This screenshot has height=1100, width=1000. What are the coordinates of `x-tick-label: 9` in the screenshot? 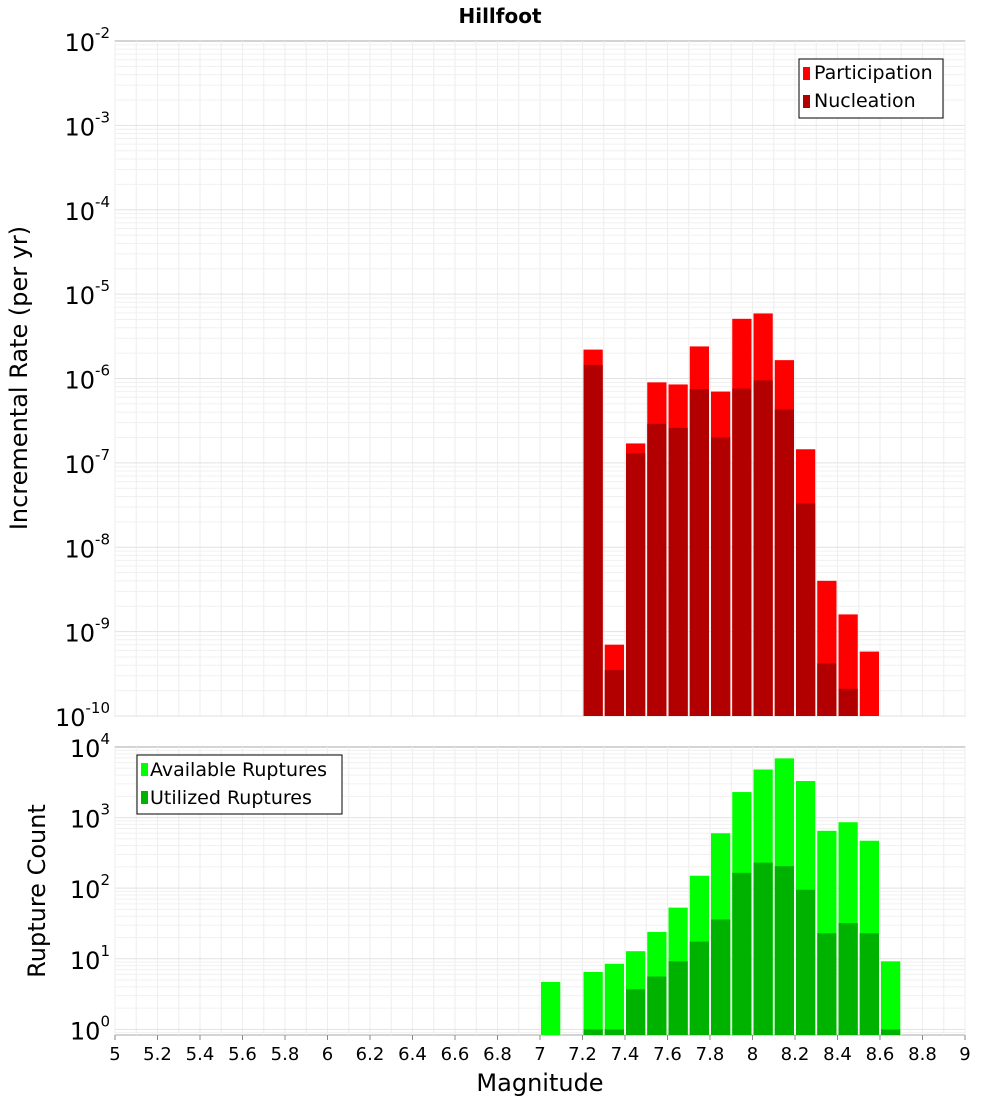 It's located at (964, 1054).